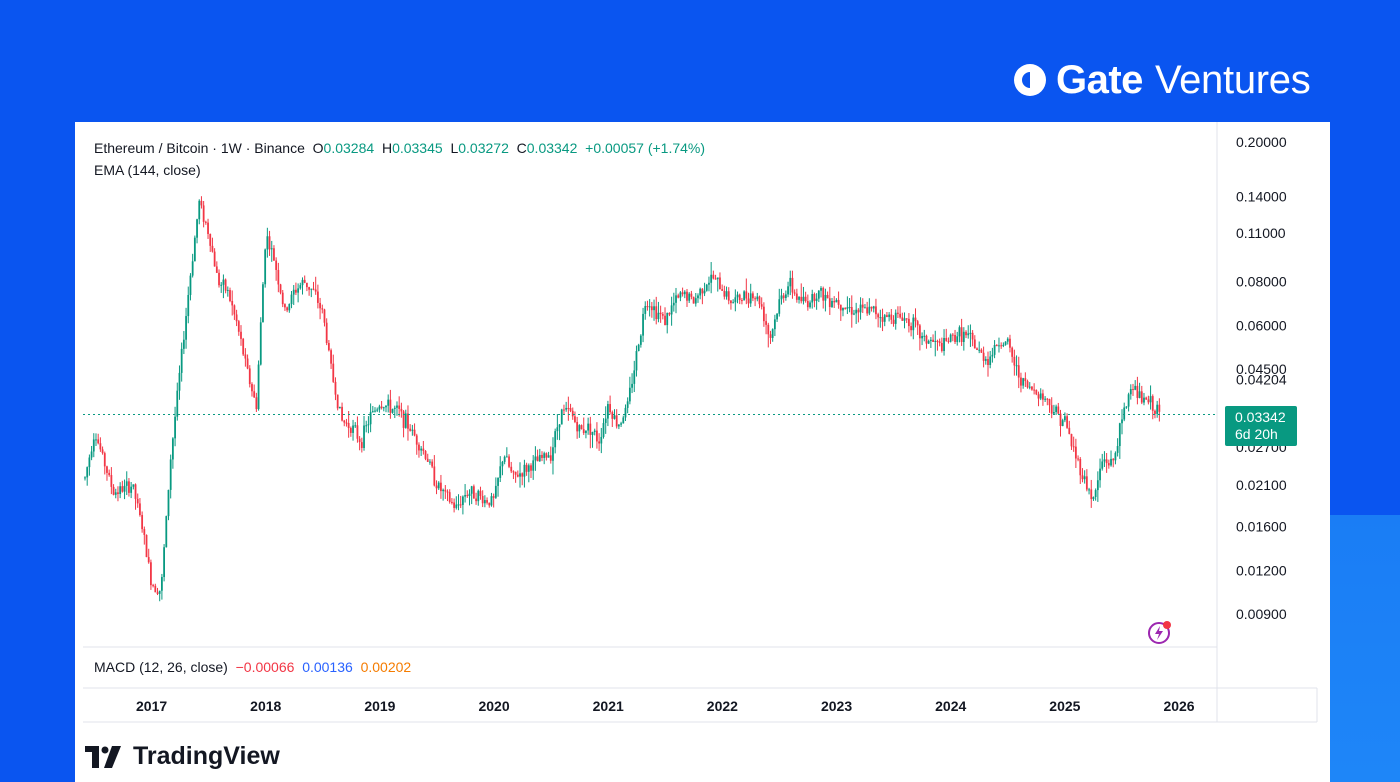 Image resolution: width=1400 pixels, height=782 pixels. What do you see at coordinates (1261, 426) in the screenshot?
I see `last-price-tag: 0.03342 6d 20h` at bounding box center [1261, 426].